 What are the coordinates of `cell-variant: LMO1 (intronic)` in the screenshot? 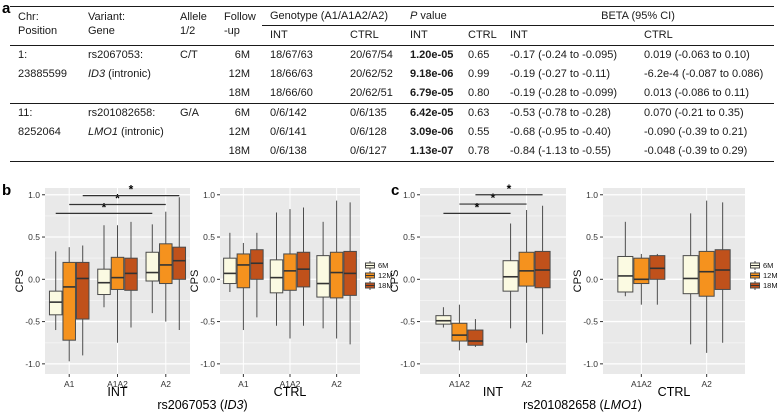 It's located at (126, 132).